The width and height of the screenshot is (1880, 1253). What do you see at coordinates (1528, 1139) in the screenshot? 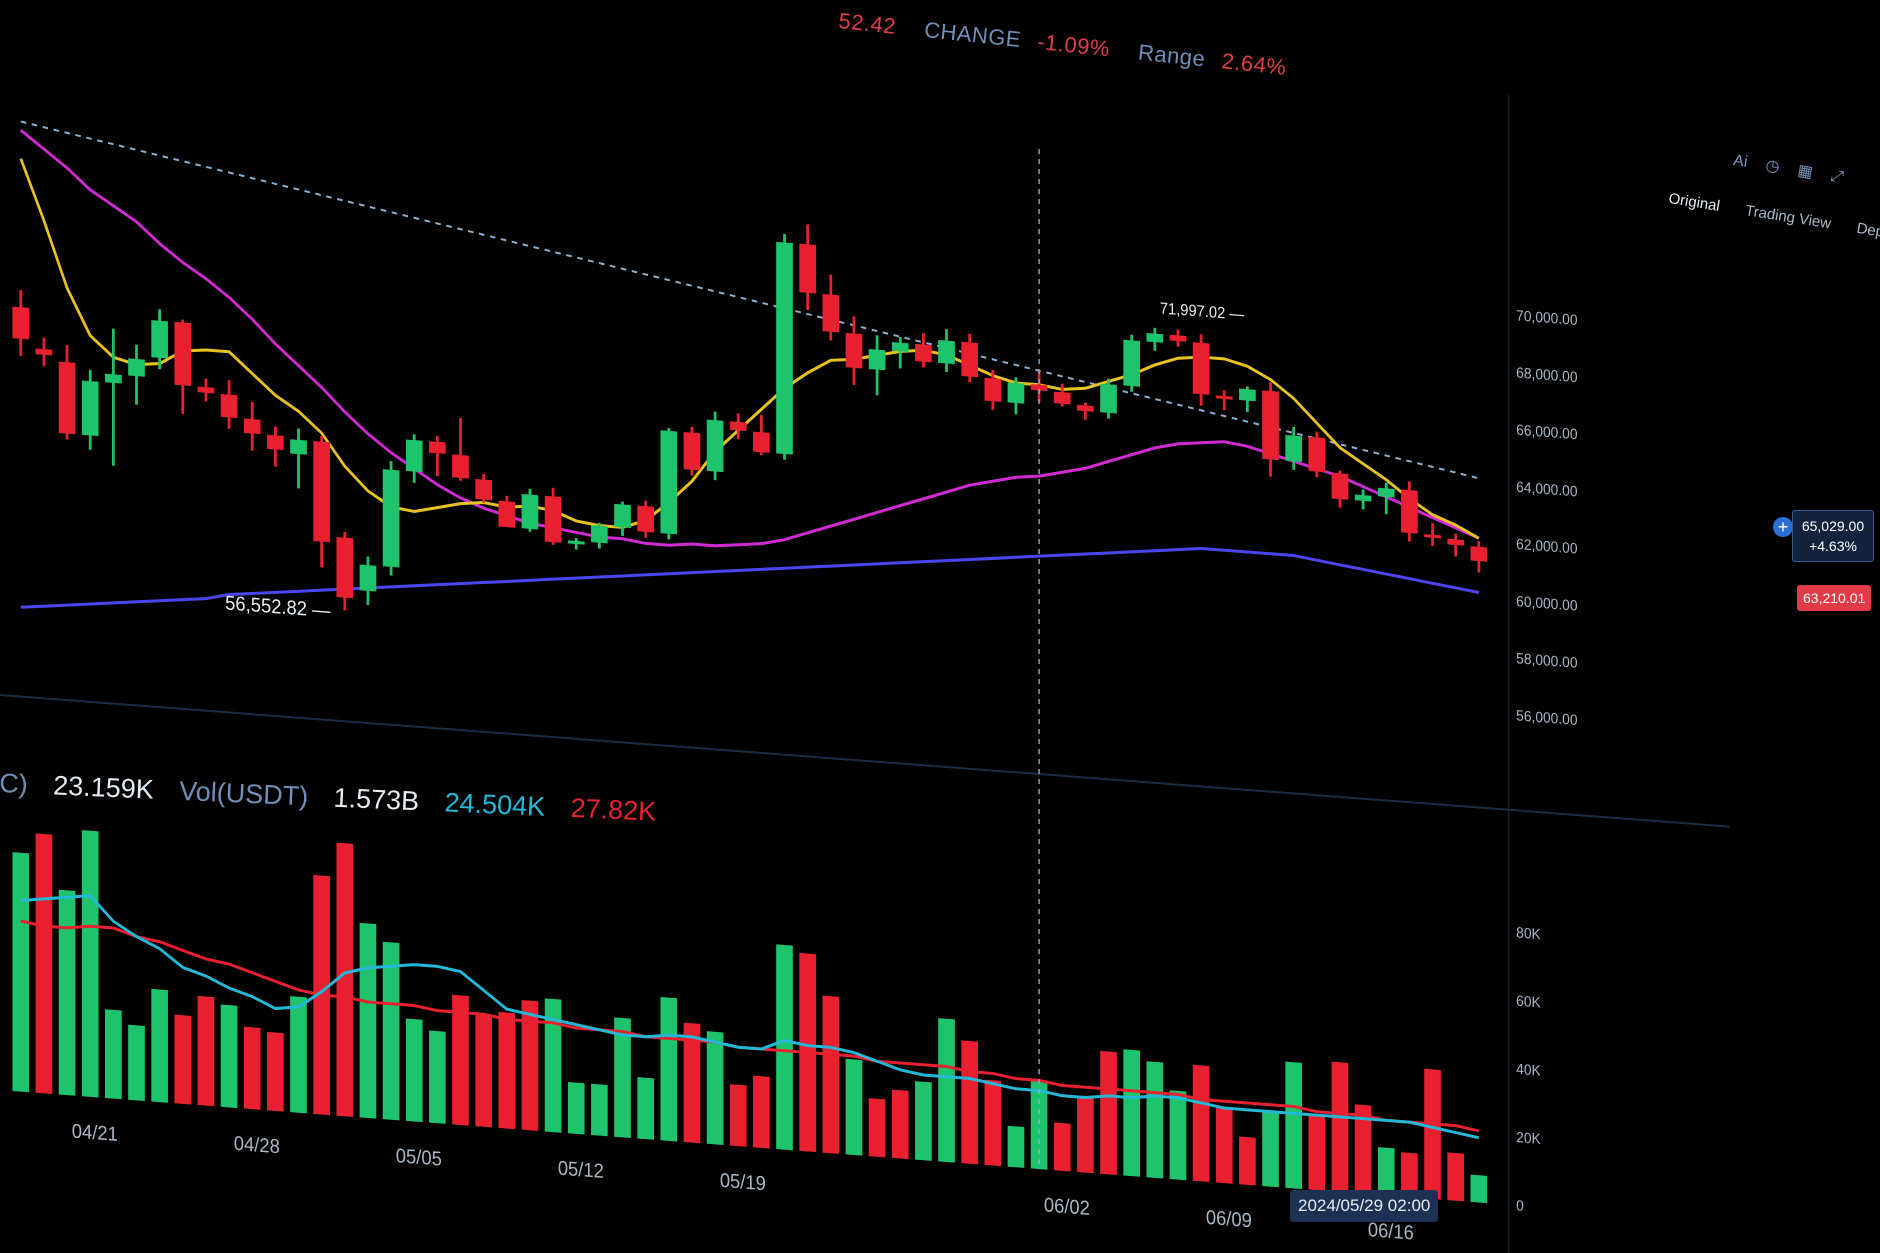
I see `volume-tick-label: 20K` at bounding box center [1528, 1139].